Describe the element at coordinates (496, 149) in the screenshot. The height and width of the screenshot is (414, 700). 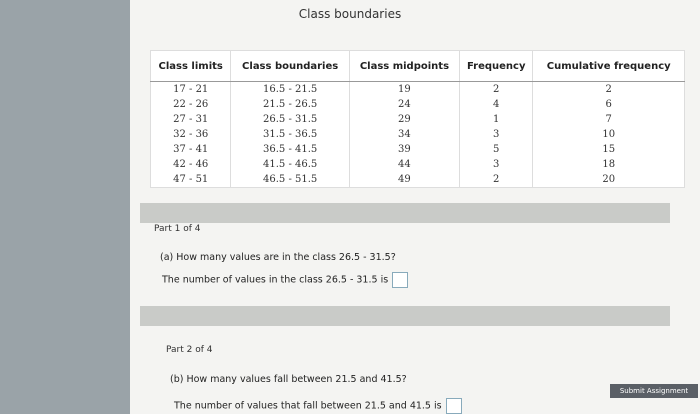
I see `table-cell: 5` at that location.